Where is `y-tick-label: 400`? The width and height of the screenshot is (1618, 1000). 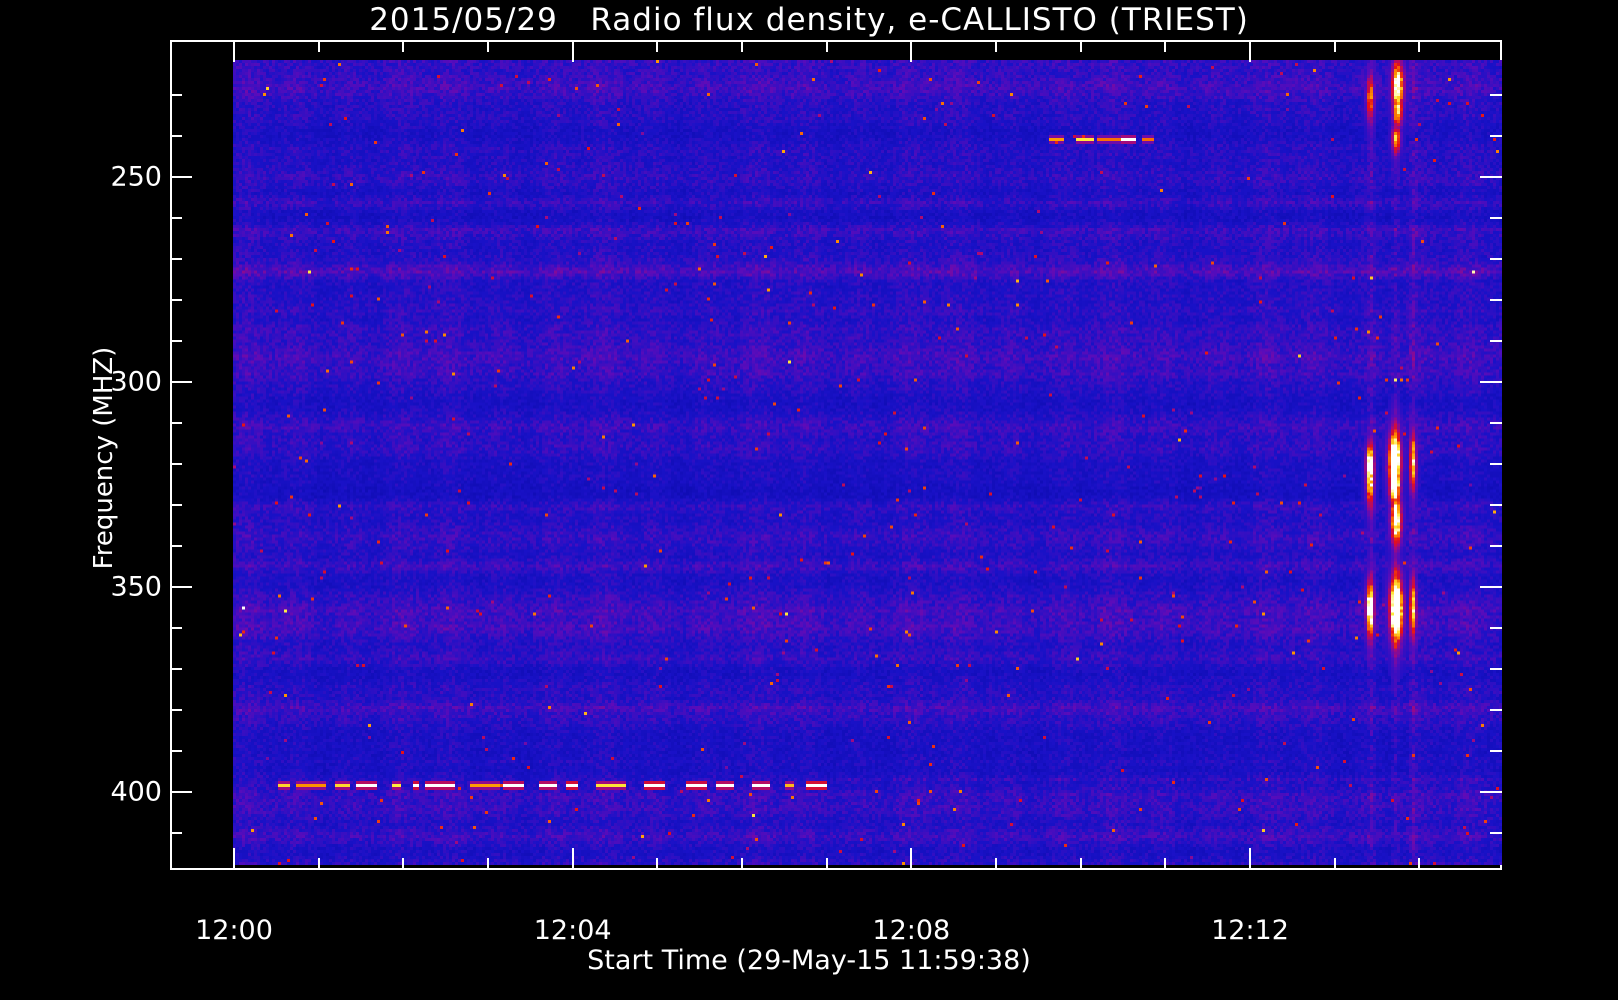 y-tick-label: 400 is located at coordinates (136, 792).